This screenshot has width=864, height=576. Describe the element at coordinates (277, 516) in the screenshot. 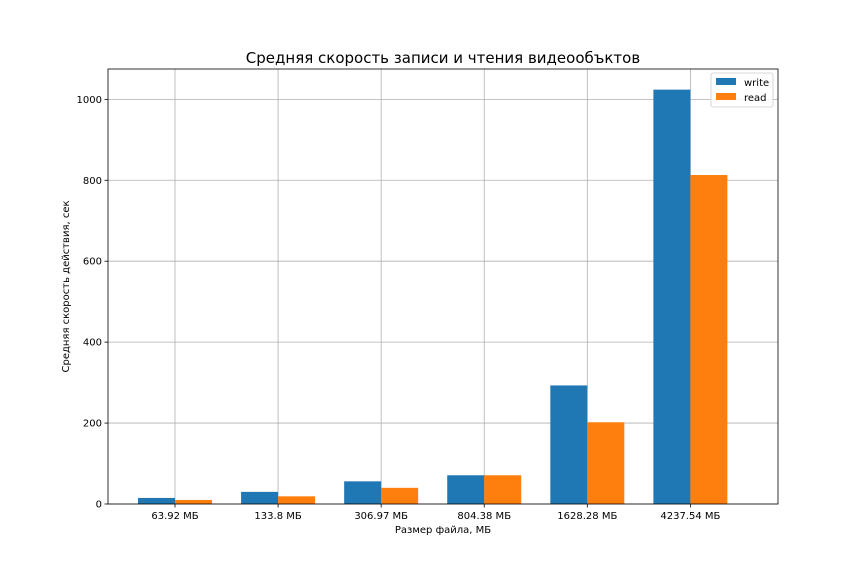

I see `x-tick-label: 133.8 МБ` at that location.